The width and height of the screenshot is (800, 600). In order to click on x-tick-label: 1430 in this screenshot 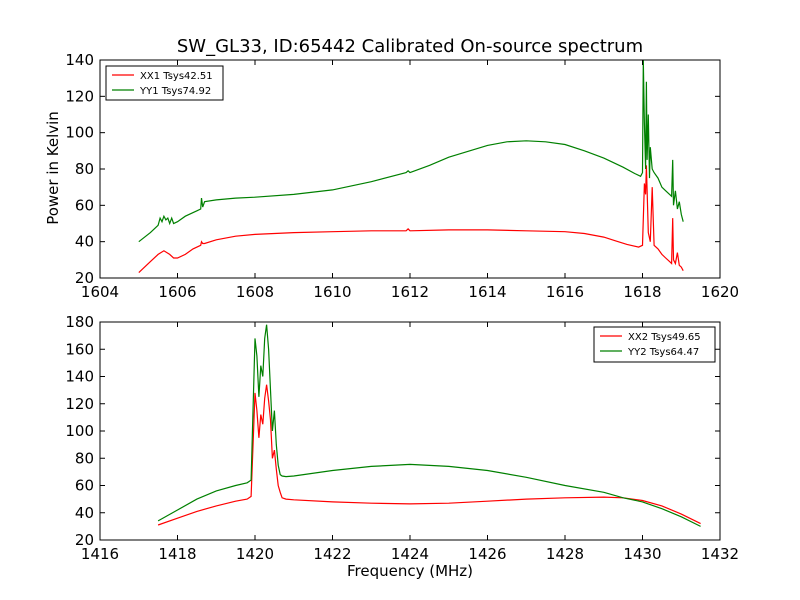, I will do `click(642, 554)`.